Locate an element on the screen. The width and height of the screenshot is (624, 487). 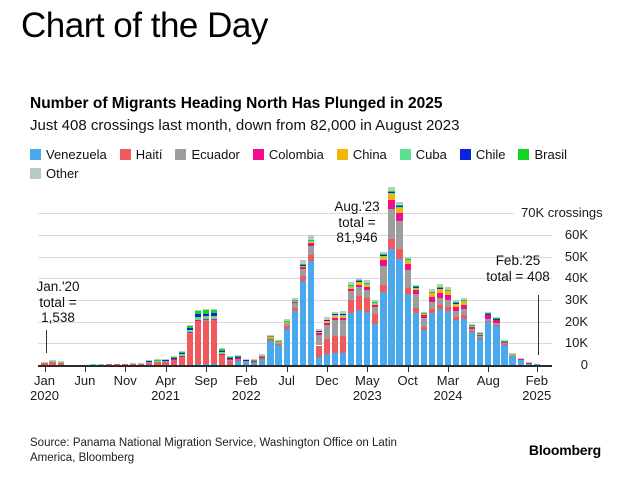
x-tick-label: Apr 2021 is located at coordinates (165, 388).